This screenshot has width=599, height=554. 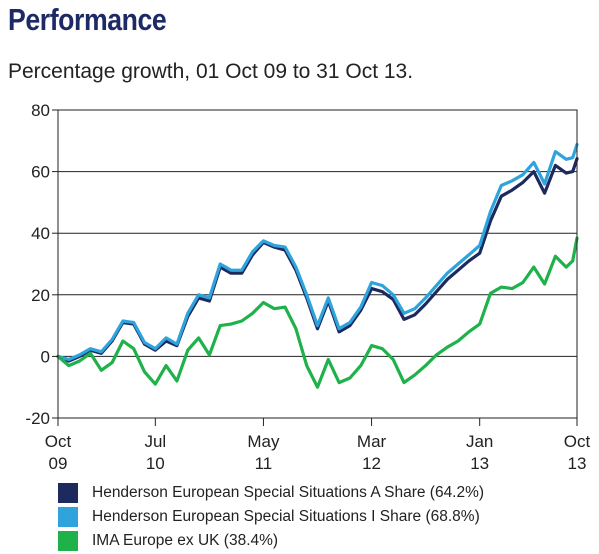 I want to click on y-tick-label: 20, so click(x=40, y=295).